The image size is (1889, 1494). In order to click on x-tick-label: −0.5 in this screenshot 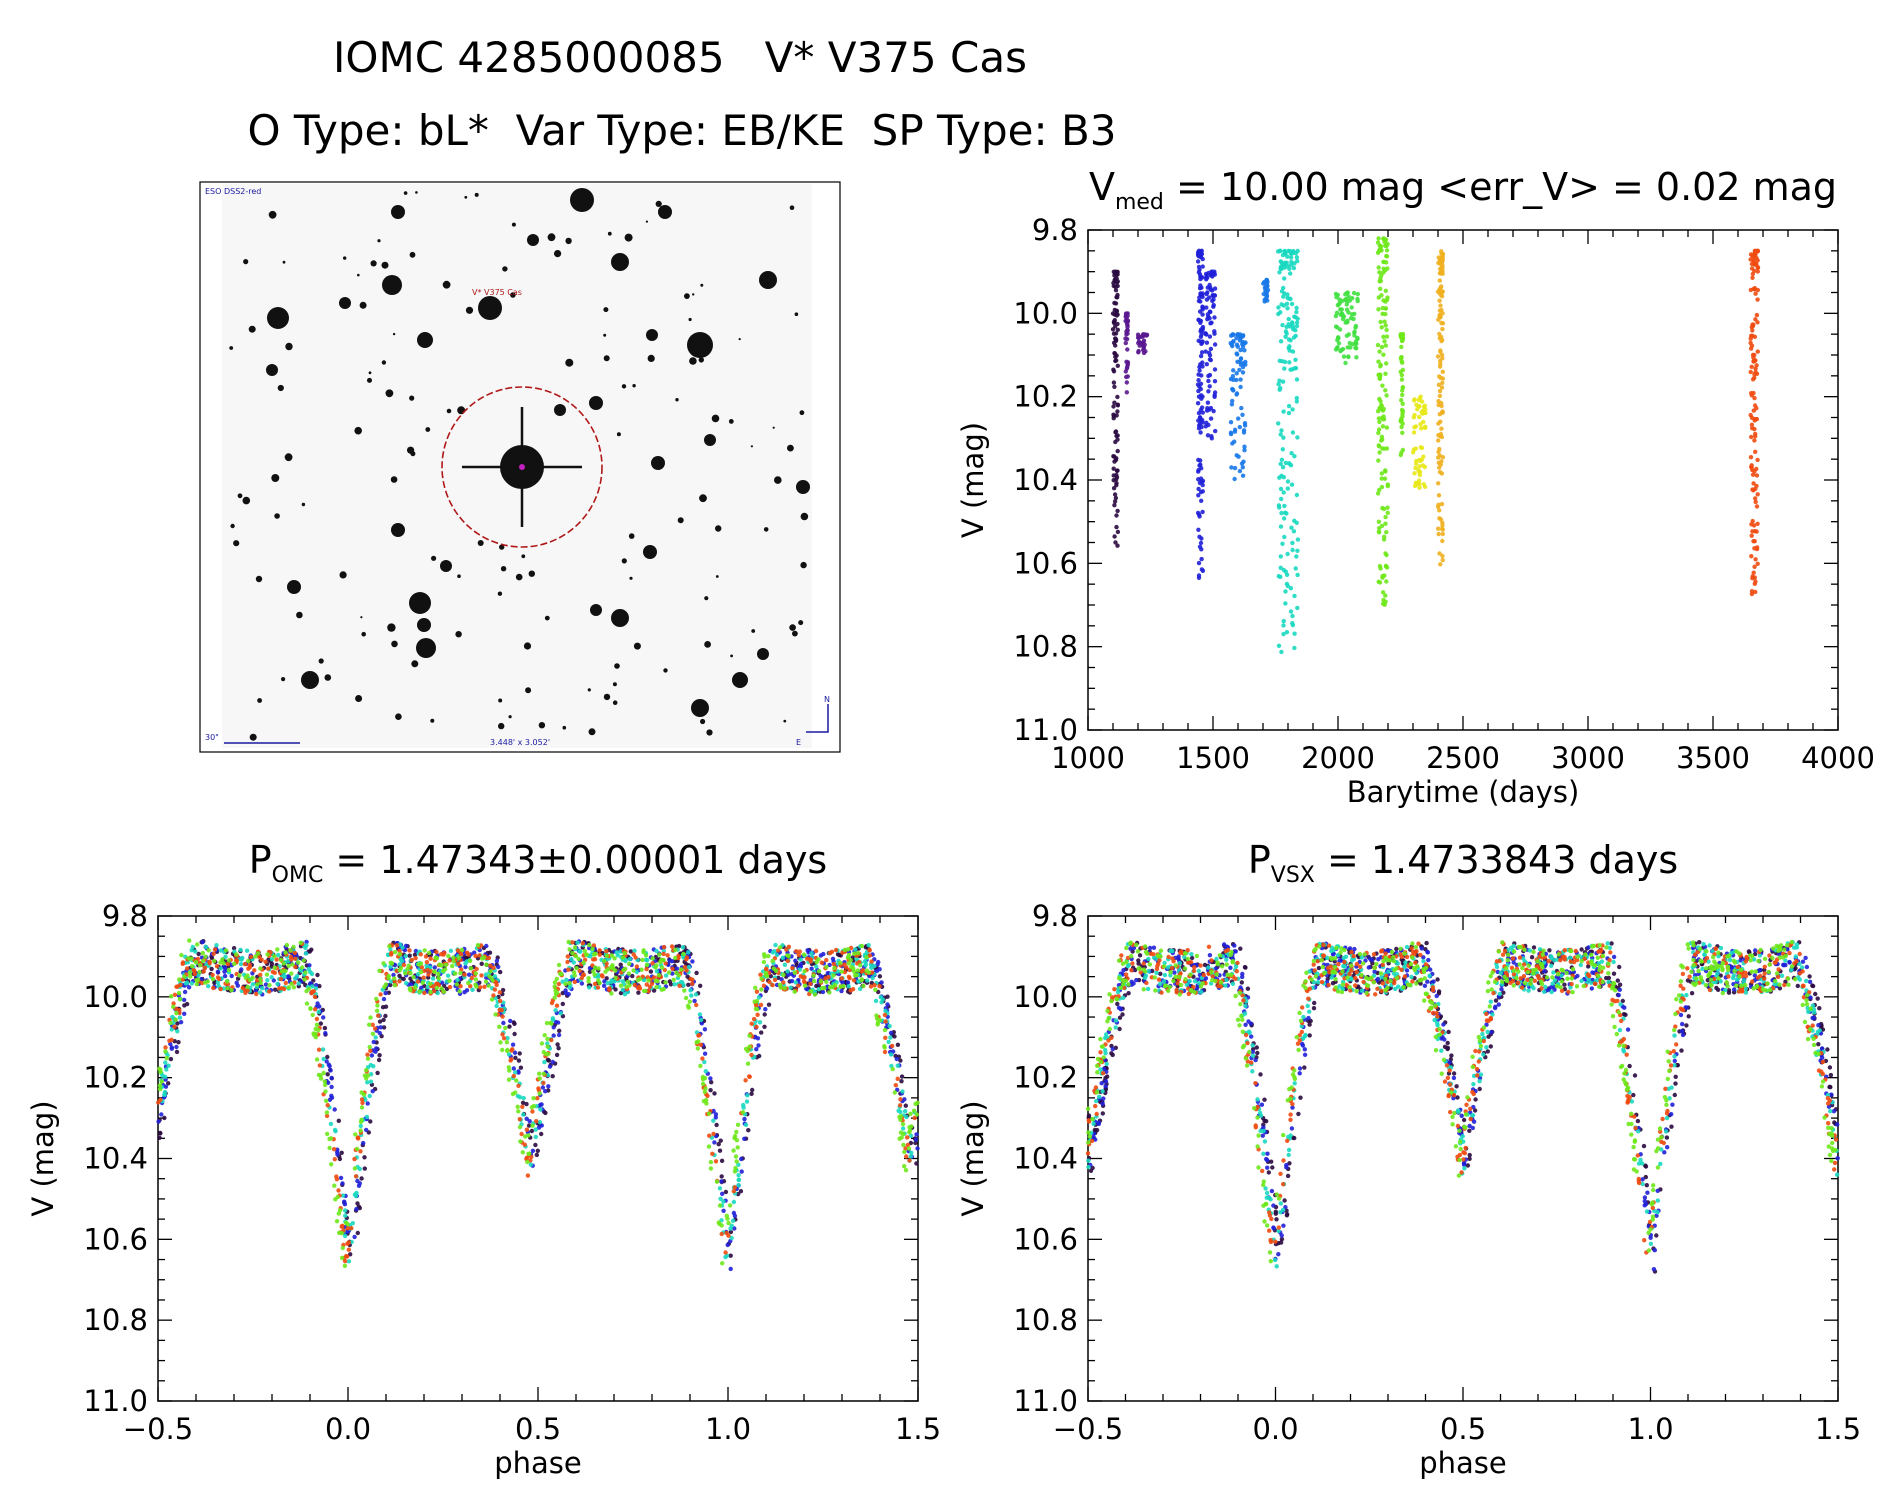, I will do `click(158, 1429)`.